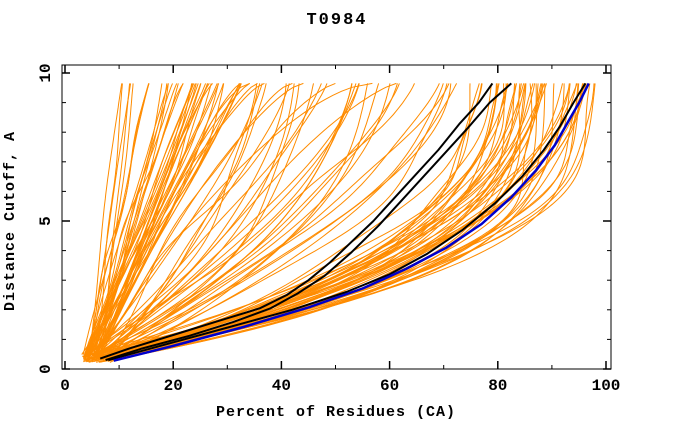  Describe the element at coordinates (65, 386) in the screenshot. I see `x-tick-label: 0` at that location.